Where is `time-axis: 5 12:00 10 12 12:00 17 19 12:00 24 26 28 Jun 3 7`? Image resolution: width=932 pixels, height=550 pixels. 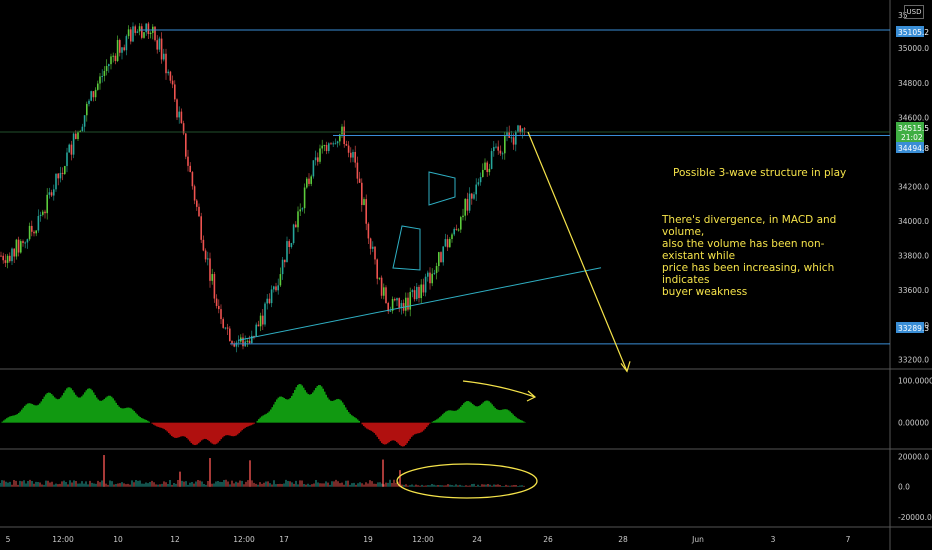
time-axis: 5 12:00 10 12 12:00 17 19 12:00 24 26 28 Jun 3 7 is located at coordinates (428, 539).